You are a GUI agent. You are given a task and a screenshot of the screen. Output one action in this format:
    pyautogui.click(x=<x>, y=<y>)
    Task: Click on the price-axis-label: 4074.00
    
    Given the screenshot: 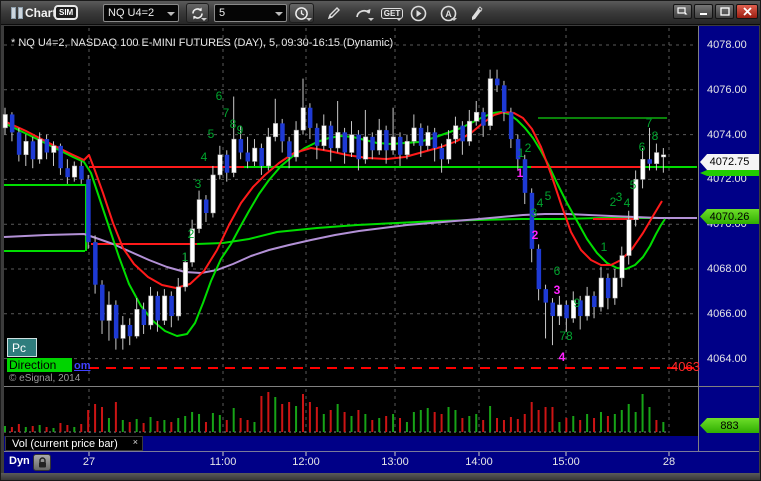 What is the action you would take?
    pyautogui.click(x=727, y=134)
    